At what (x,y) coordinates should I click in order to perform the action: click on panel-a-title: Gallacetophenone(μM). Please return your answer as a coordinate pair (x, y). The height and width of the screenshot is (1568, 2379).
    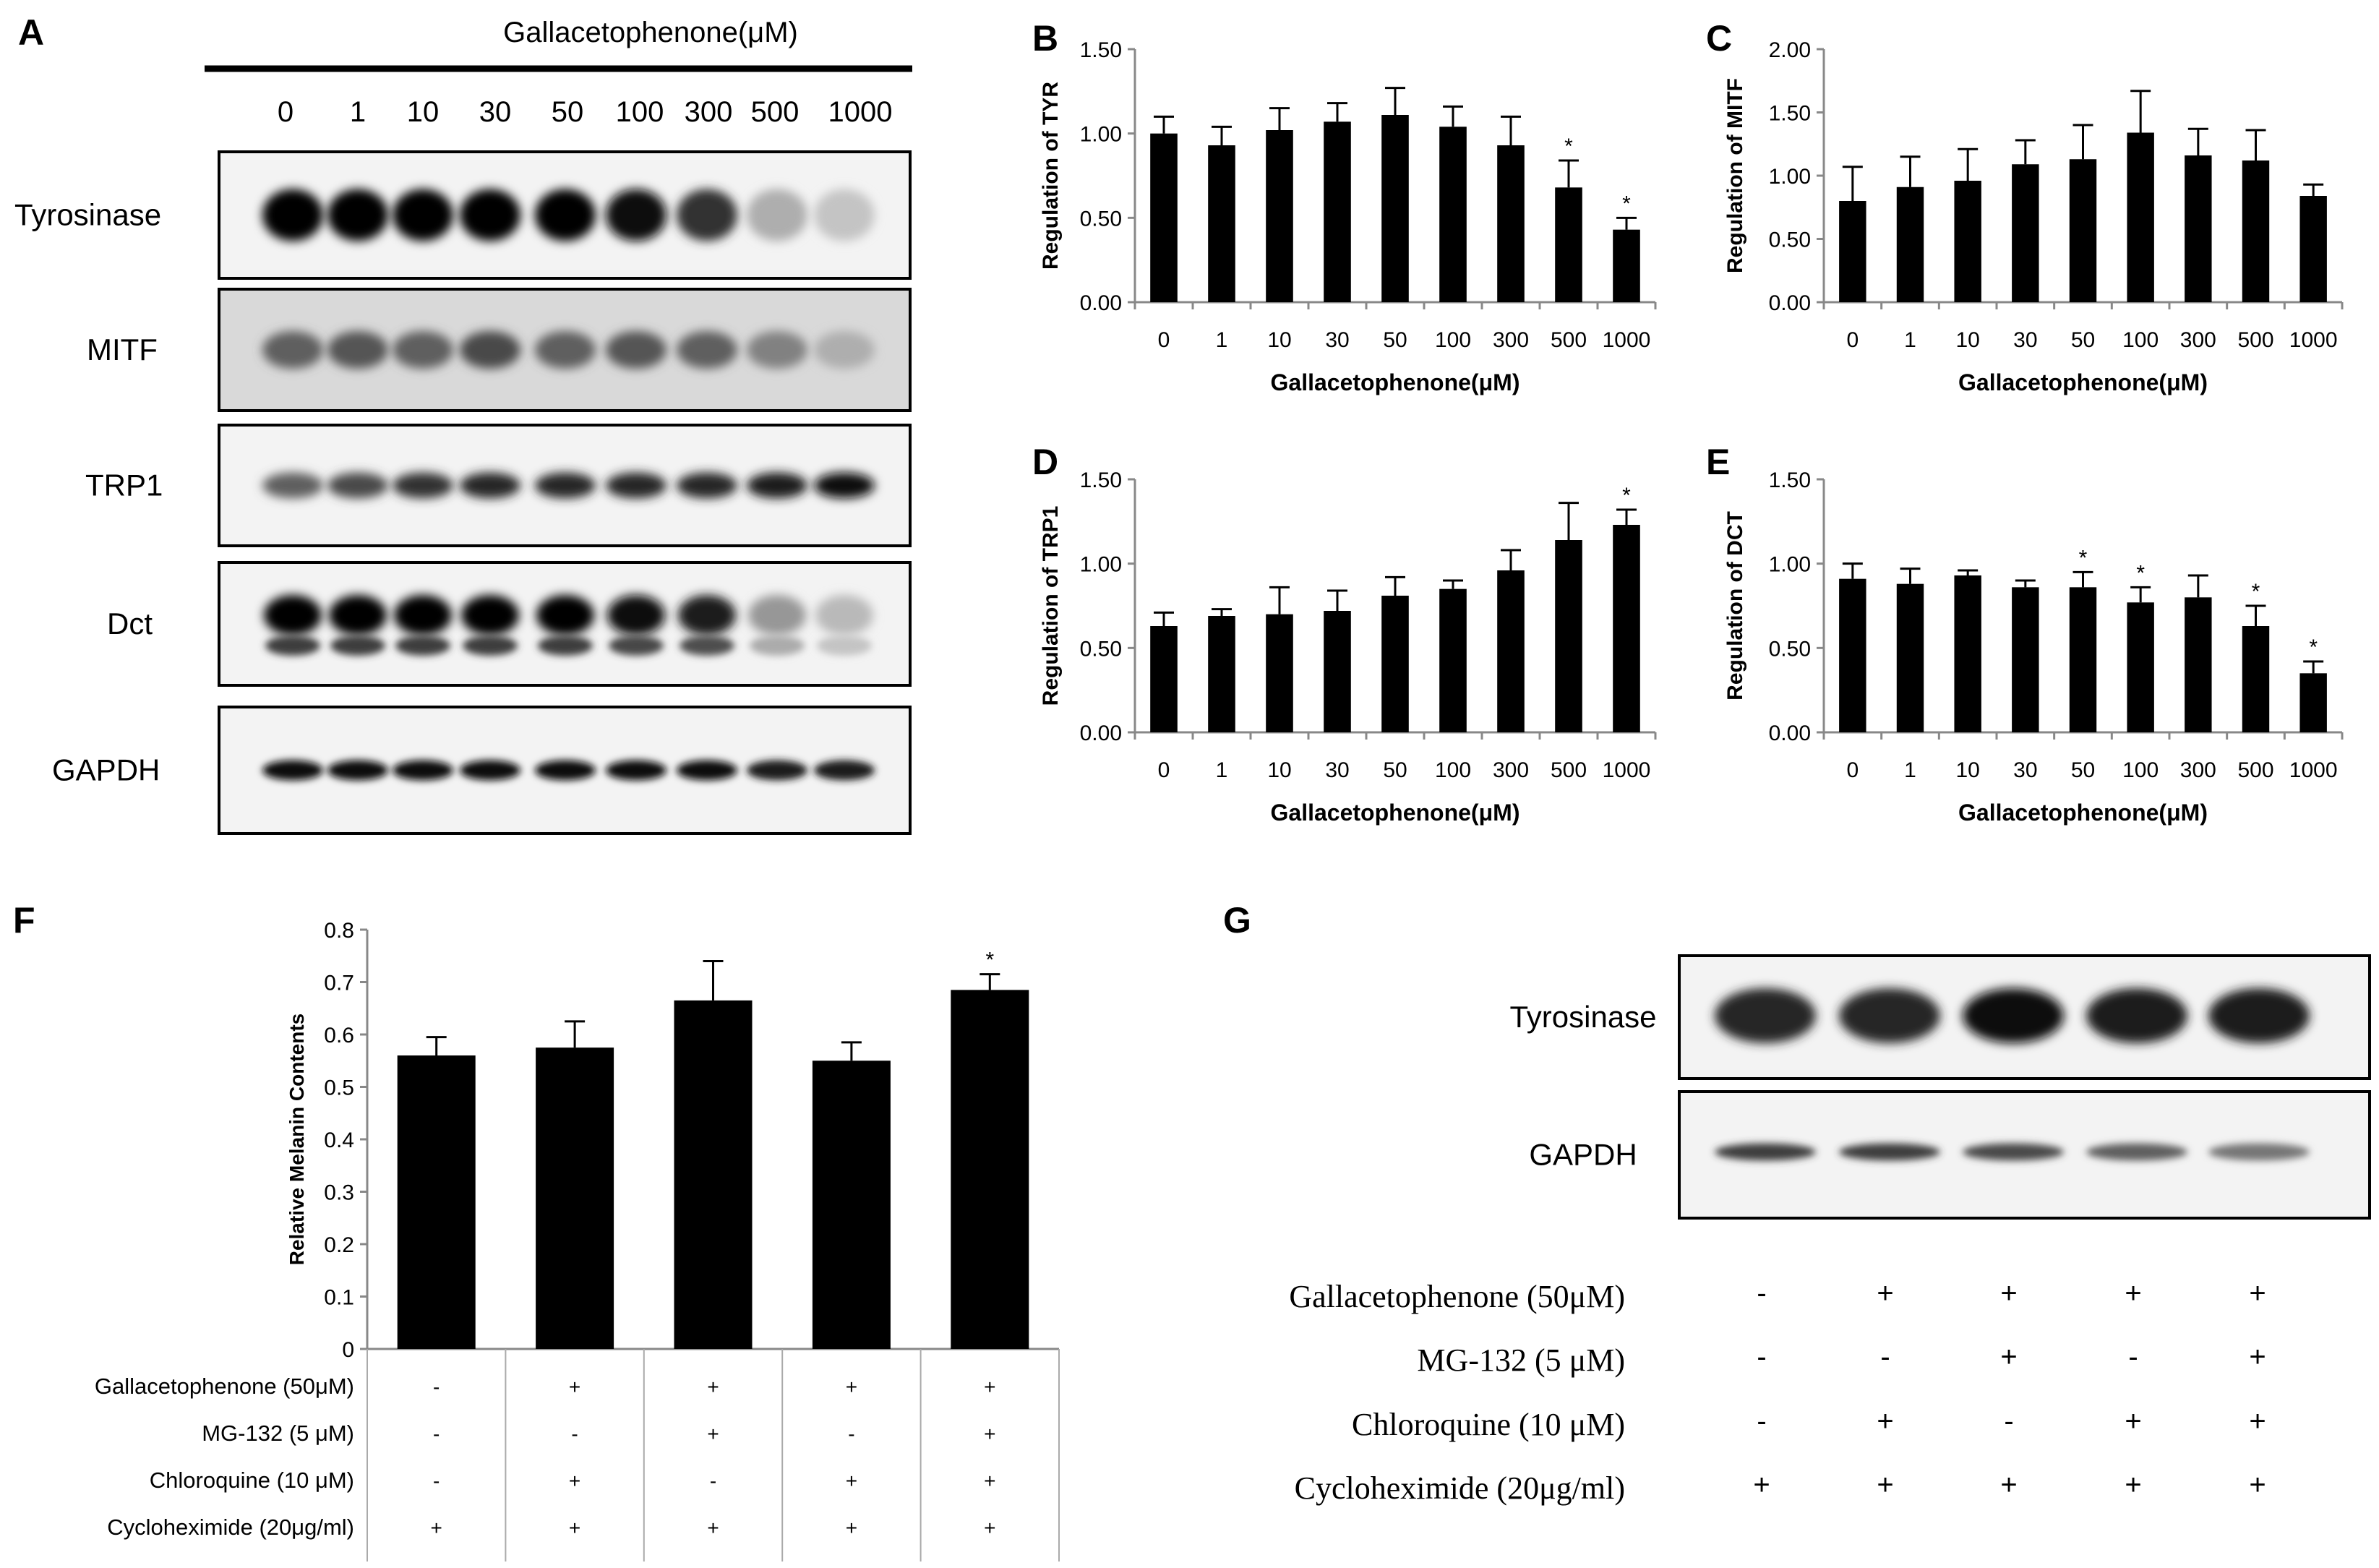
    Looking at the image, I should click on (650, 32).